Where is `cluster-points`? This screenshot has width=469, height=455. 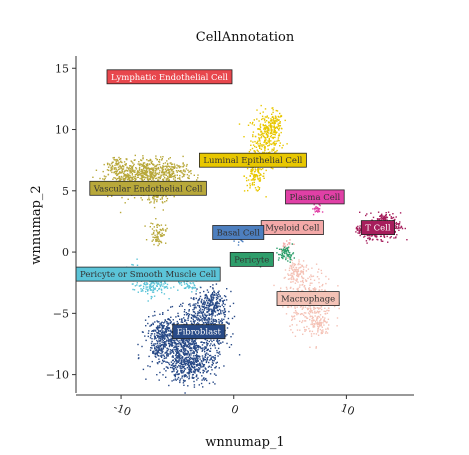 cluster-points is located at coordinates (145, 200).